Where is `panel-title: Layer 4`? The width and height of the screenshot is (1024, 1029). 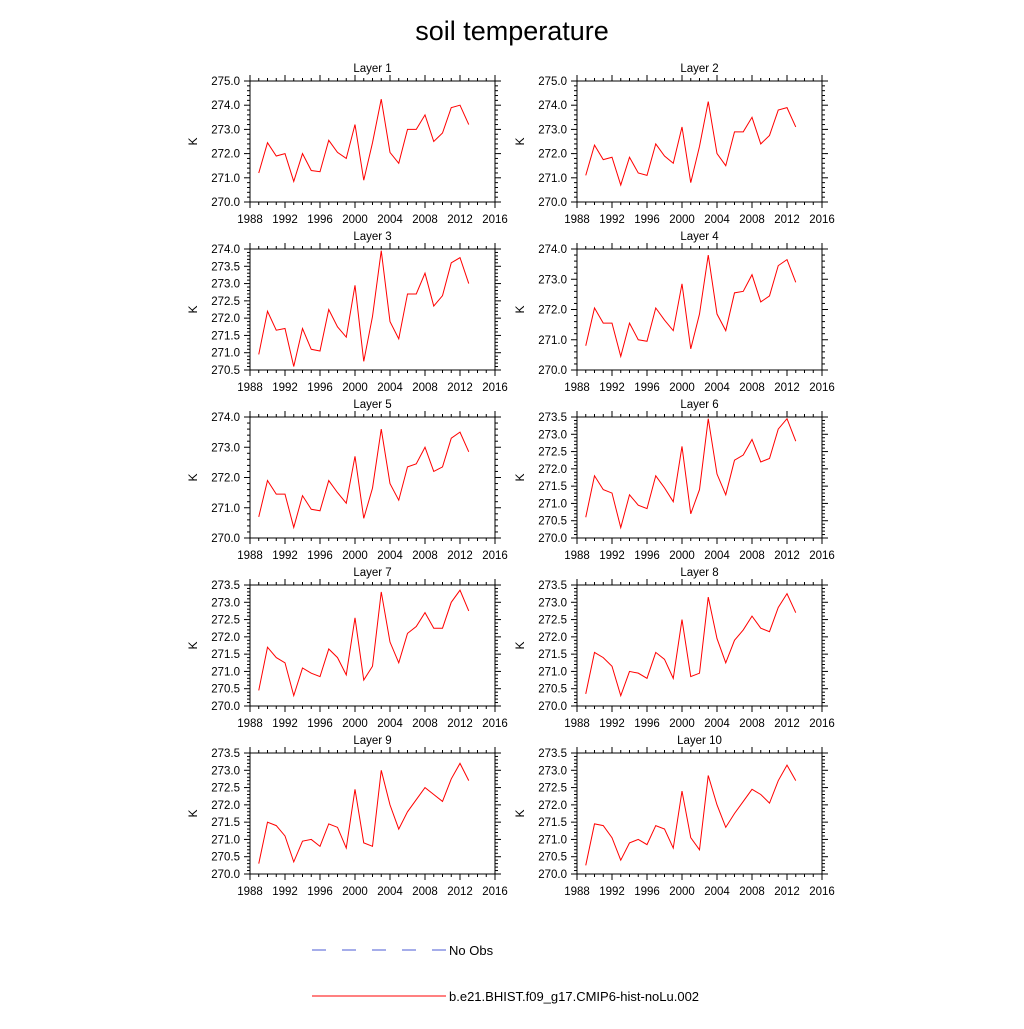 panel-title: Layer 4 is located at coordinates (699, 237).